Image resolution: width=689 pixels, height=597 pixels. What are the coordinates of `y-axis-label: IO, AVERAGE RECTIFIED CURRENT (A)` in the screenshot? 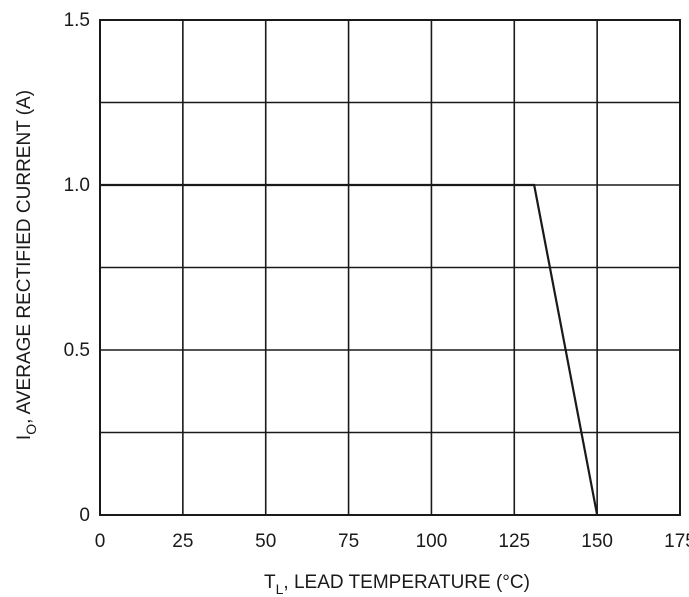 It's located at (26, 265).